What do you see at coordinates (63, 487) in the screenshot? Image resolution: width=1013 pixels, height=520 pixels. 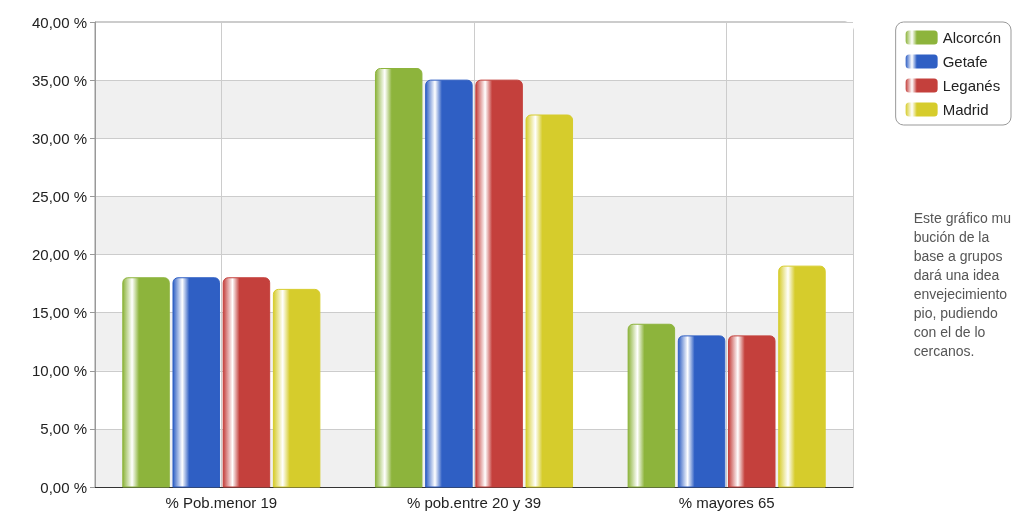 I see `y-tick-label: 0,00 %` at bounding box center [63, 487].